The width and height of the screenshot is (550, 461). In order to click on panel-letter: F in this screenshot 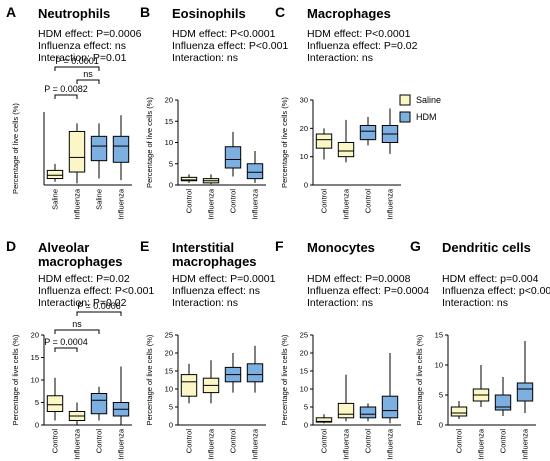, I will do `click(279, 246)`.